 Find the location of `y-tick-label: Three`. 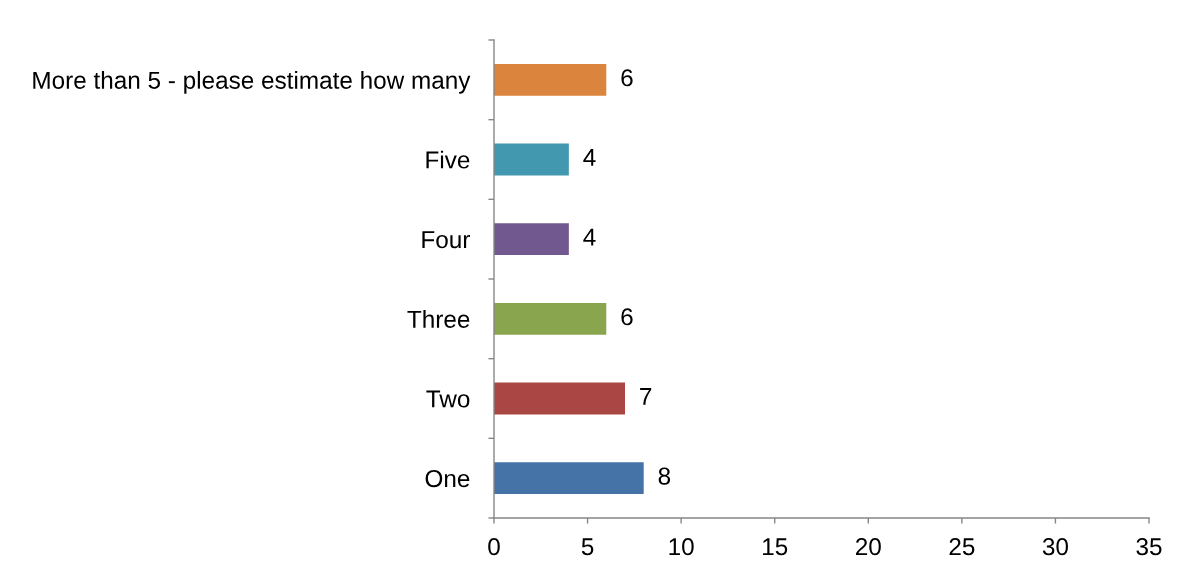

y-tick-label: Three is located at coordinates (438, 319).